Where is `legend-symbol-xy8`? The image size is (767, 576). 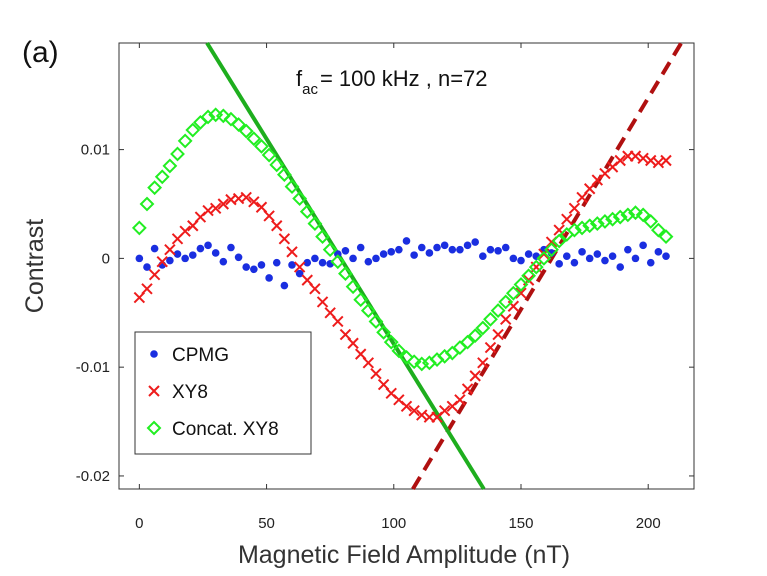
legend-symbol-xy8 is located at coordinates (154, 391).